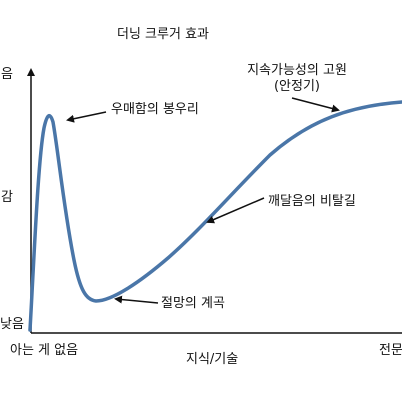 Image resolution: width=402 pixels, height=402 pixels. Describe the element at coordinates (193, 303) in the screenshot. I see `valley-annotation: 절망의 계곡` at that location.